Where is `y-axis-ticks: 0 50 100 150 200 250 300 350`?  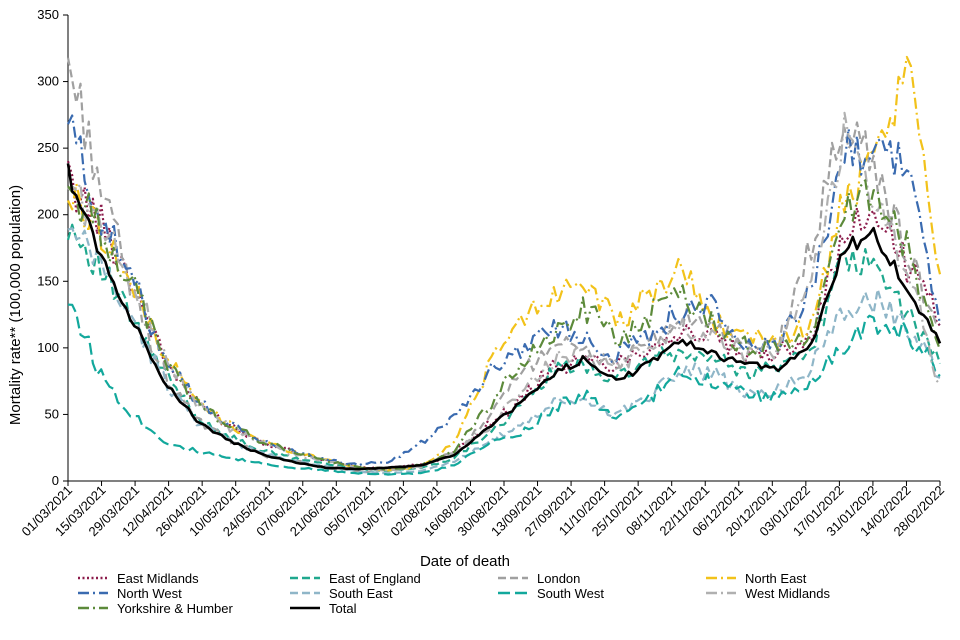
y-axis-ticks: 0 50 100 150 200 250 300 350 is located at coordinates (52, 247).